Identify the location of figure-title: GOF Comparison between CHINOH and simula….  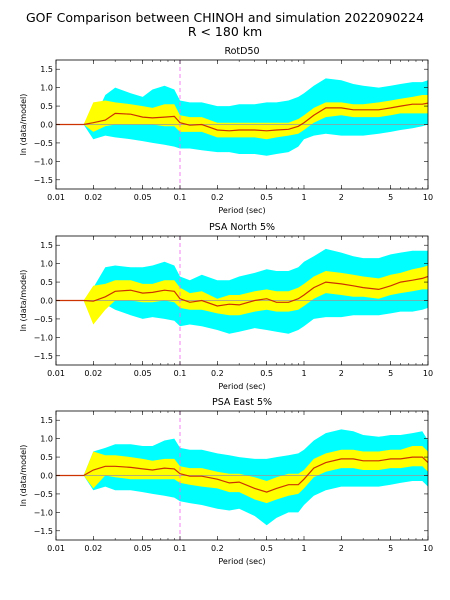
(225, 17).